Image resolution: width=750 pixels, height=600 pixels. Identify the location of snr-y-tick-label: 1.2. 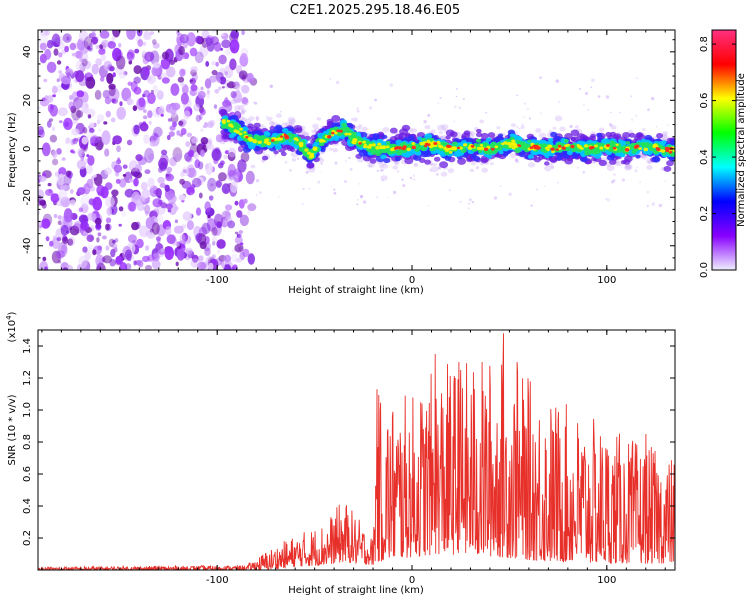
(27, 378).